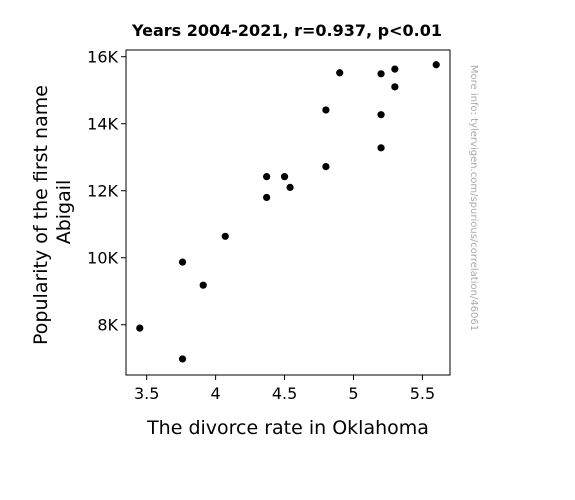 Image resolution: width=575 pixels, height=500 pixels. I want to click on x-tick-label: 3.5, so click(146, 393).